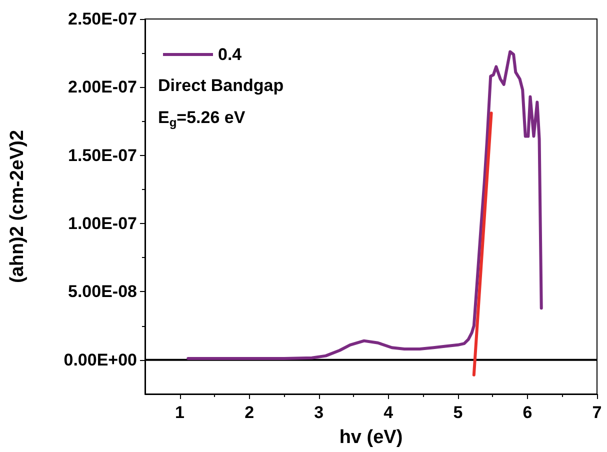 The width and height of the screenshot is (607, 452). I want to click on y-tick-label: 2.00E-07, so click(102, 87).